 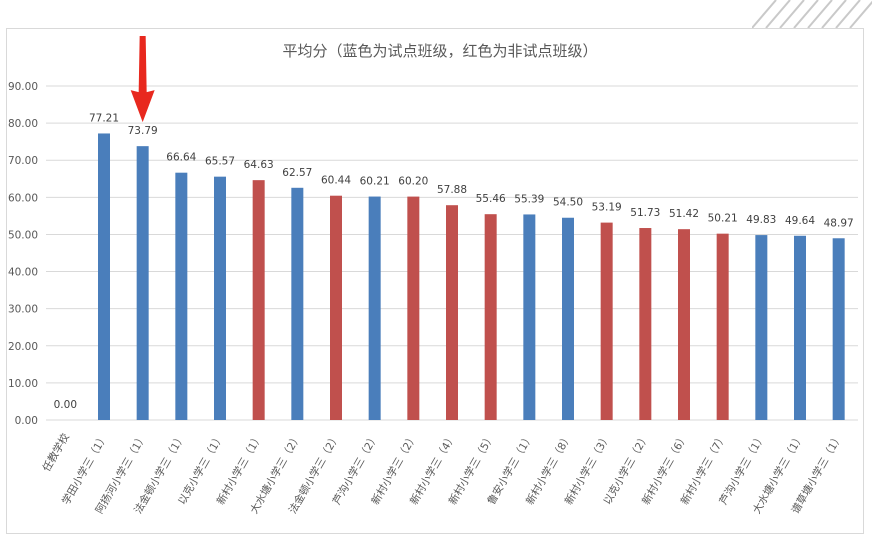 I want to click on highlight-arrow-layer, so click(x=142, y=79).